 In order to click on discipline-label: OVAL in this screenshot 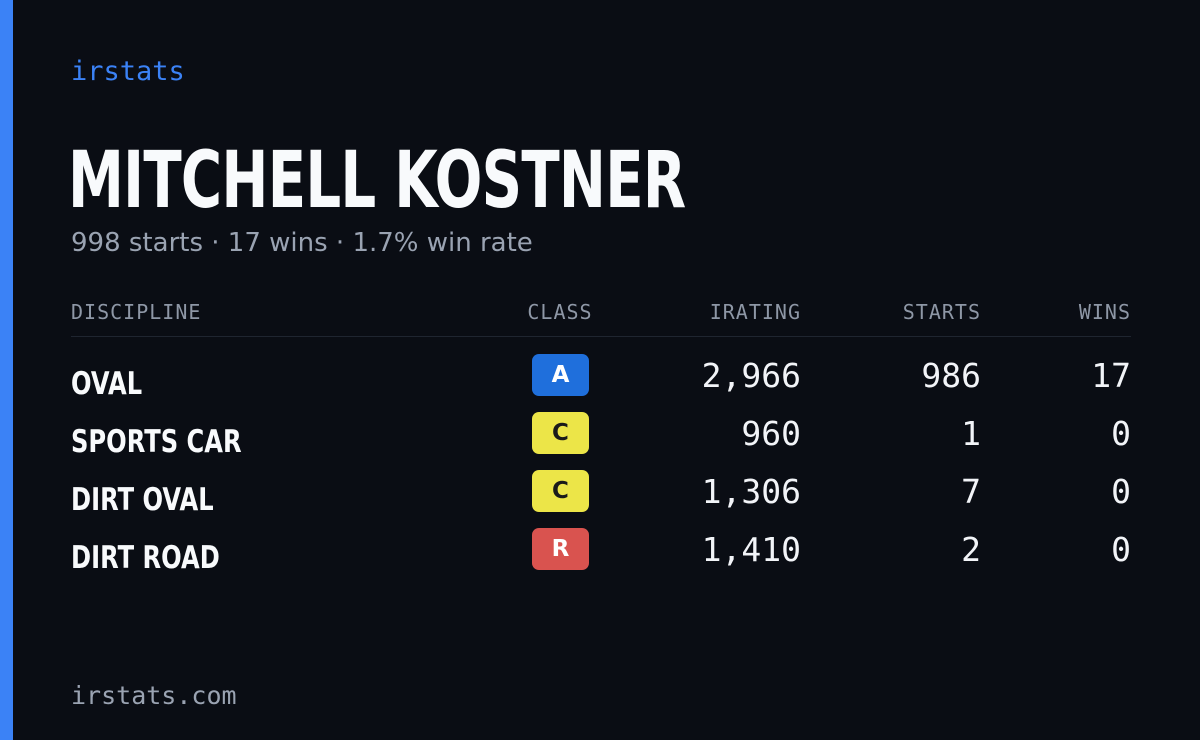, I will do `click(107, 384)`.